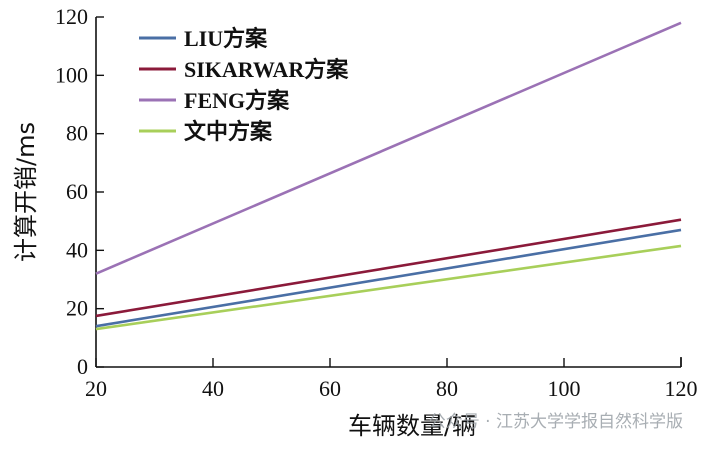 Image resolution: width=708 pixels, height=450 pixels. What do you see at coordinates (77, 191) in the screenshot?
I see `y-tick-label: 60` at bounding box center [77, 191].